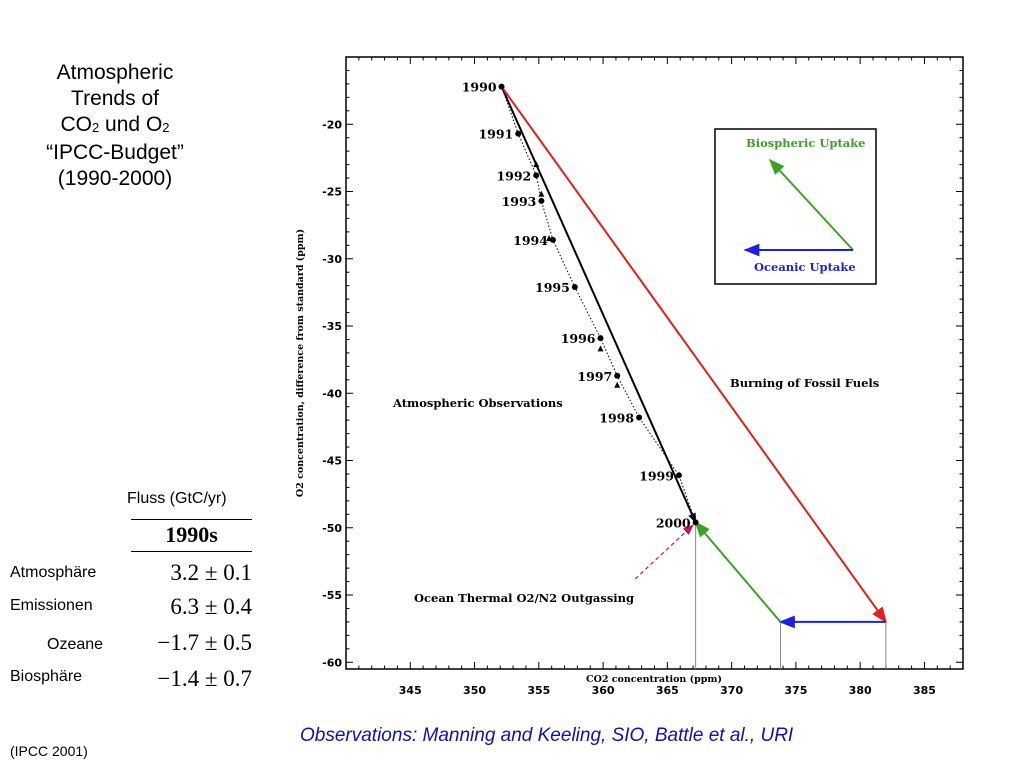 The width and height of the screenshot is (1024, 768). Describe the element at coordinates (541, 200) in the screenshot. I see `obs-point-1993` at that location.